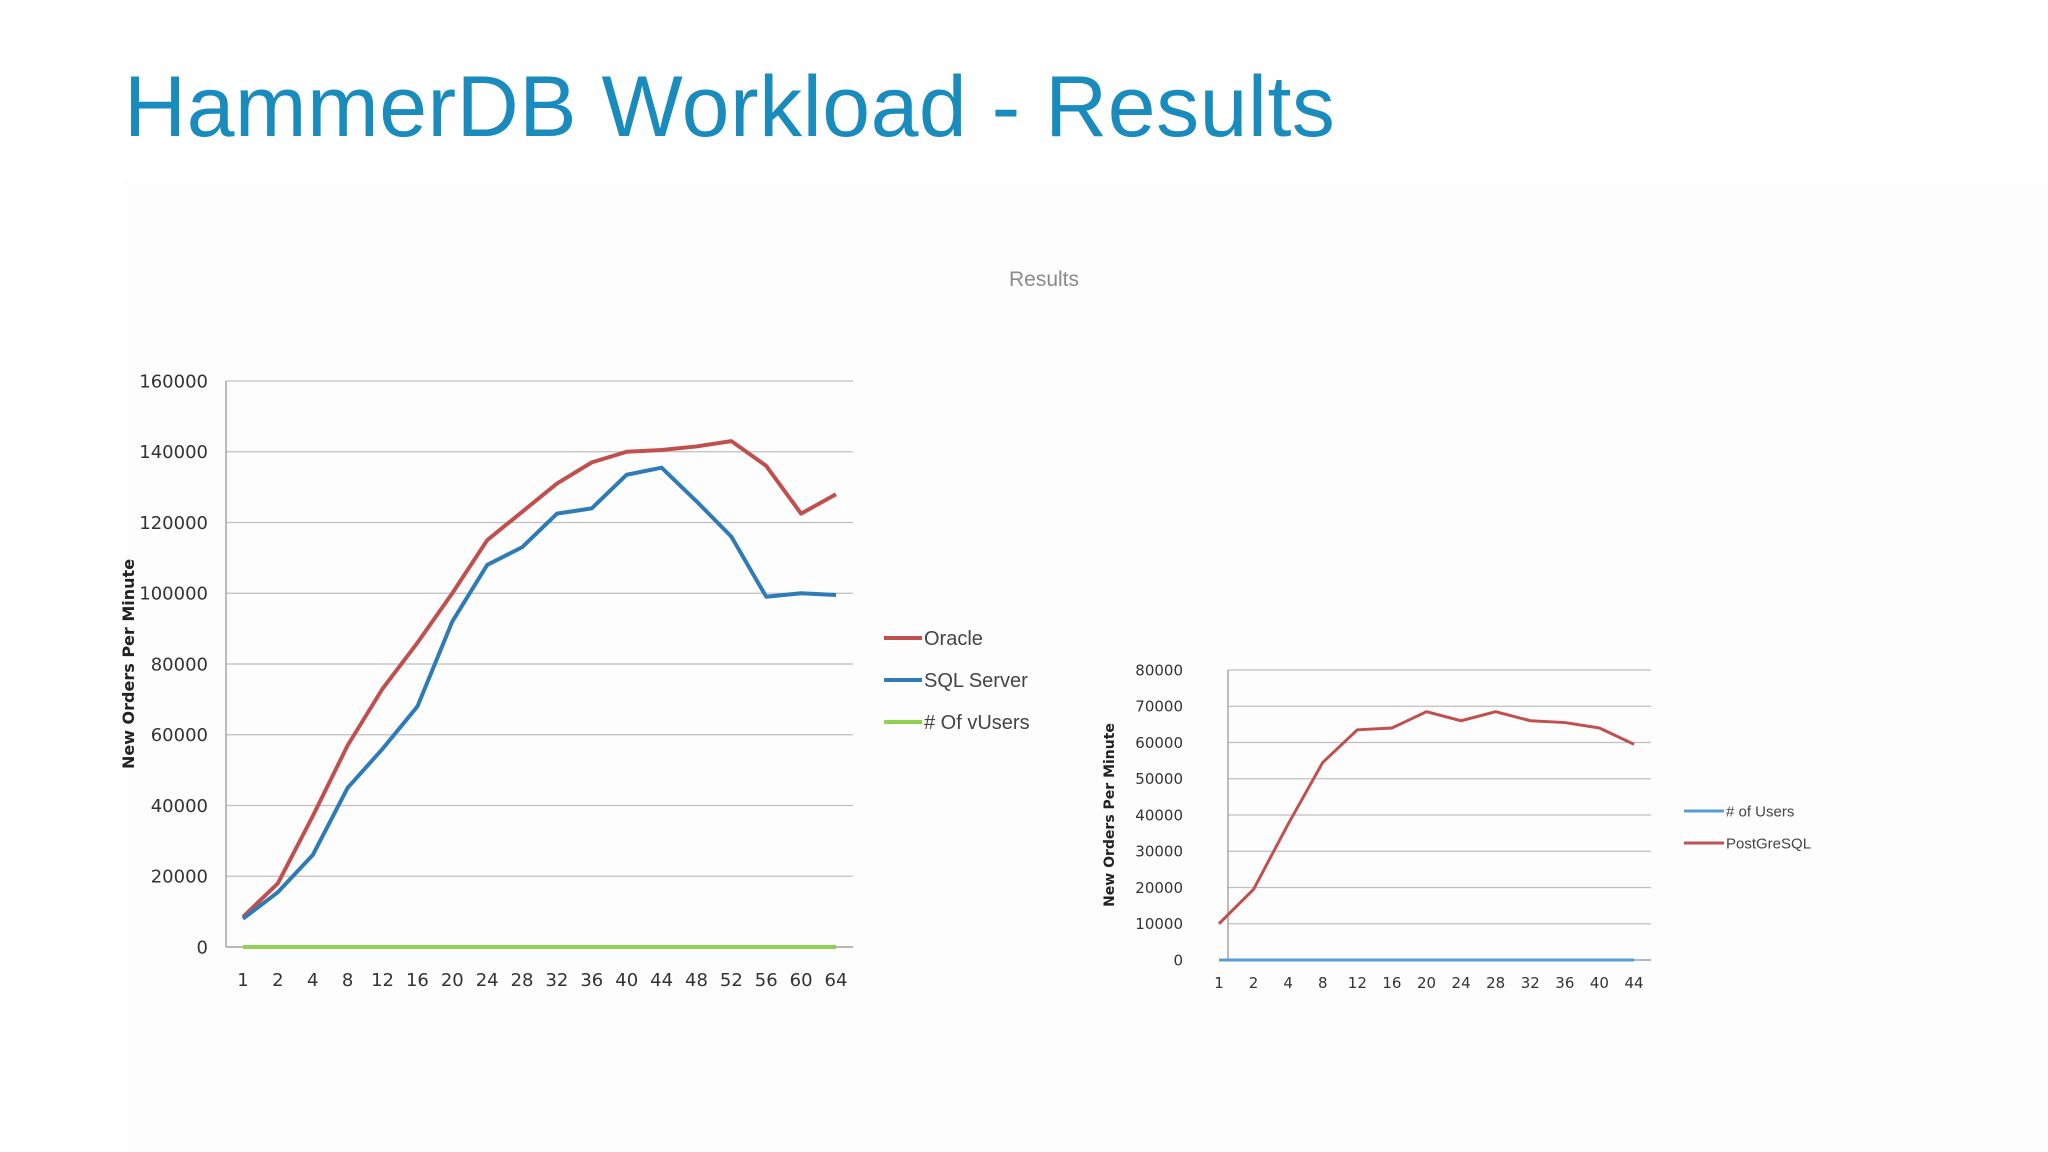 The image size is (2048, 1152). I want to click on chart2-x-tick-label: 12, so click(1357, 983).